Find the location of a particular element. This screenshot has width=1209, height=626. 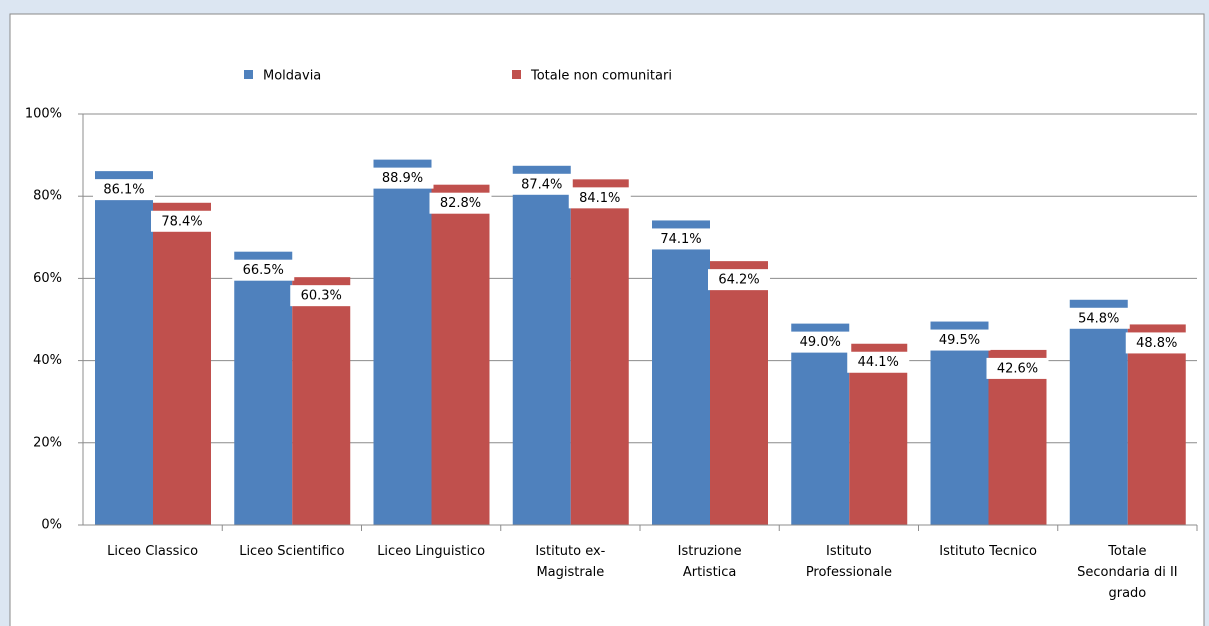

x-label-box: Istruzione Artistica is located at coordinates (709, 562).